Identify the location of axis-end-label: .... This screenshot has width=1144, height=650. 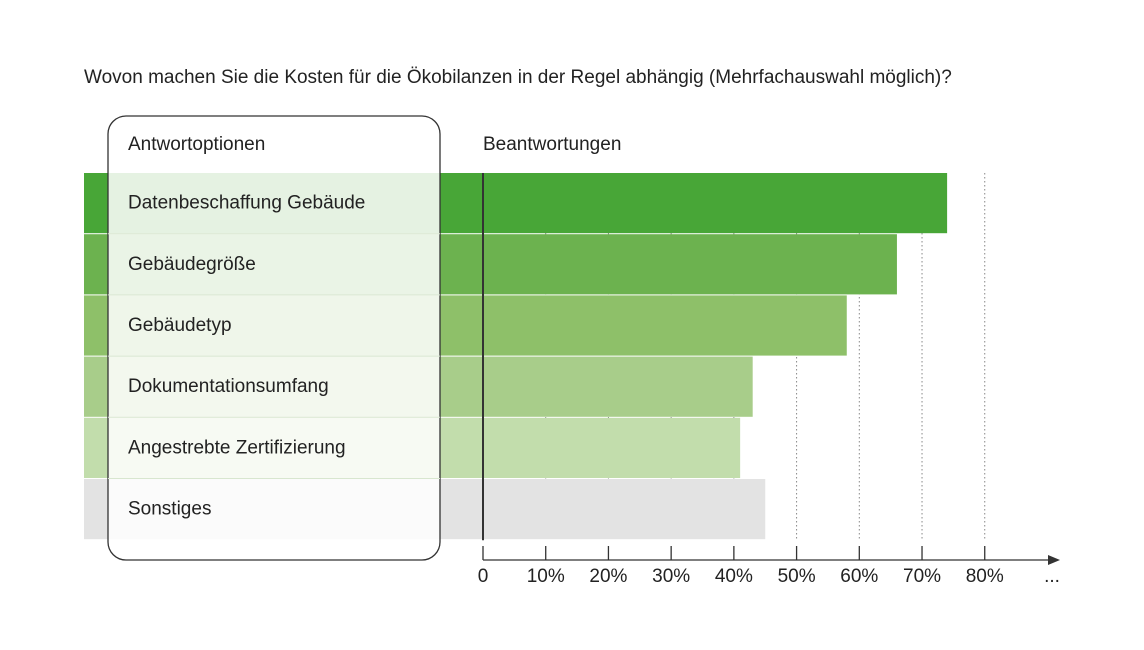
(1052, 576).